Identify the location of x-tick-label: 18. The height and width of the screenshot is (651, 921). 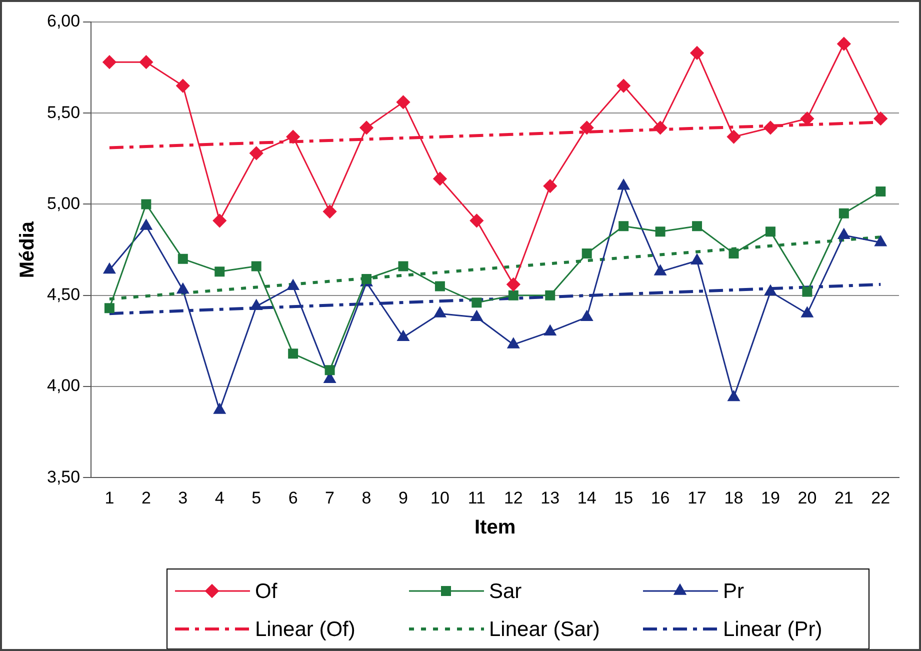
(734, 498).